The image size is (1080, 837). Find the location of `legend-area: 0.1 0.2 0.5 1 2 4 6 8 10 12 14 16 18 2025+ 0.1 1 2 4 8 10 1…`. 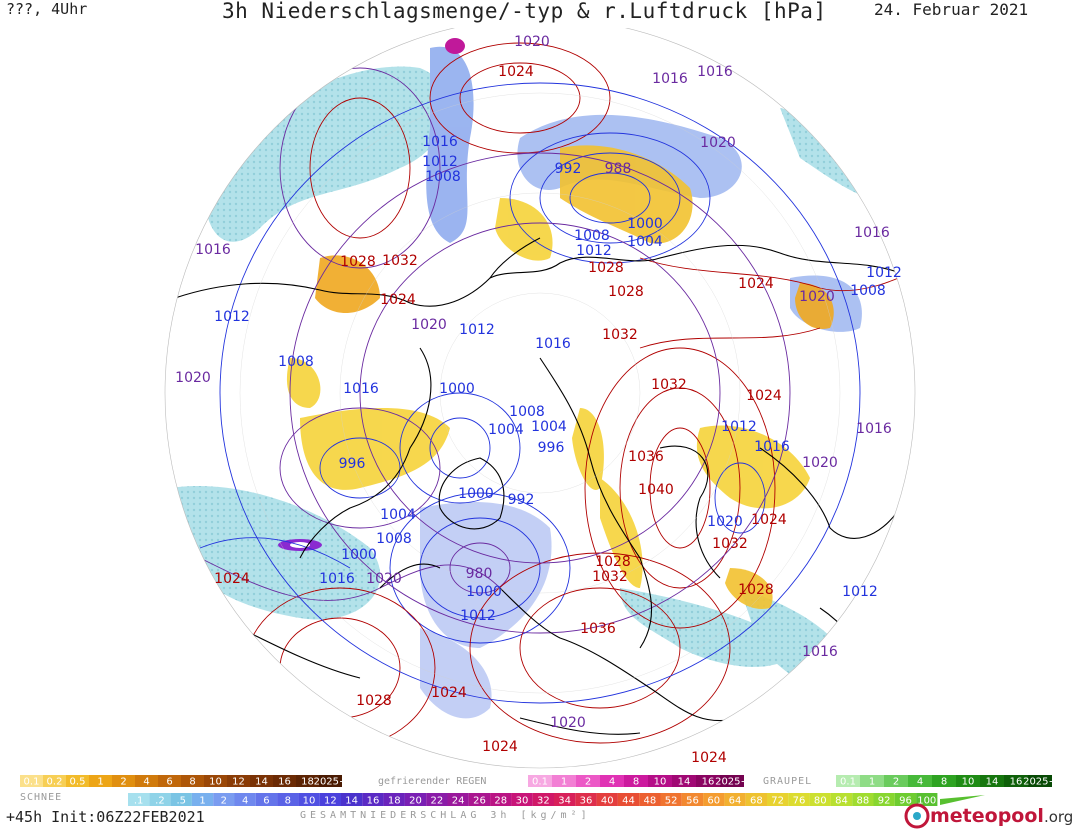

legend-area: 0.1 0.2 0.5 1 2 4 6 8 10 12 14 16 18 2025+ 0.1 1 2 4 8 10 1… is located at coordinates (540, 803).